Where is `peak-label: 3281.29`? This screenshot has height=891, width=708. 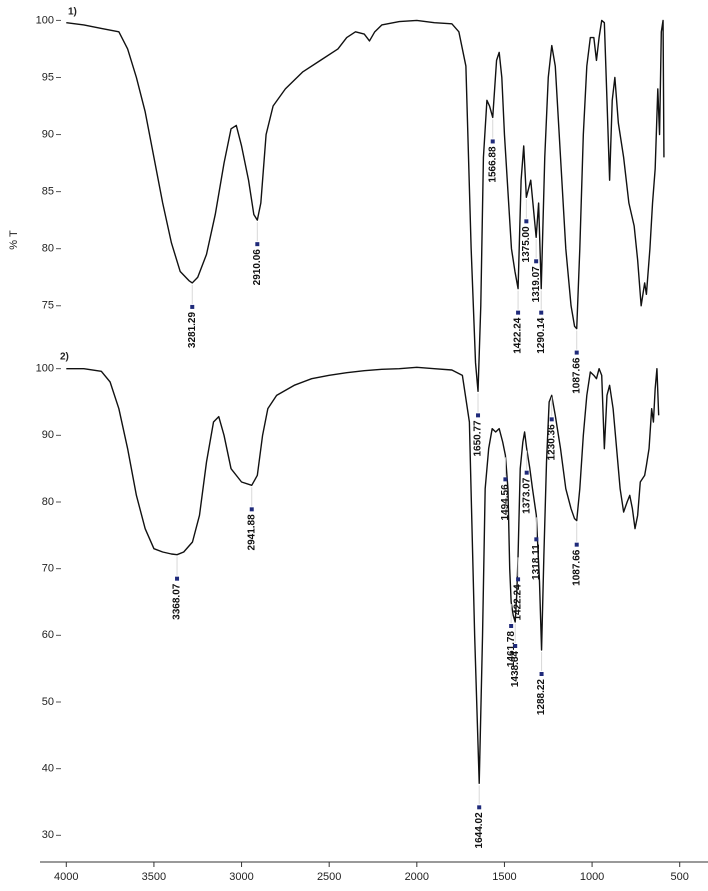 peak-label: 3281.29 is located at coordinates (192, 330).